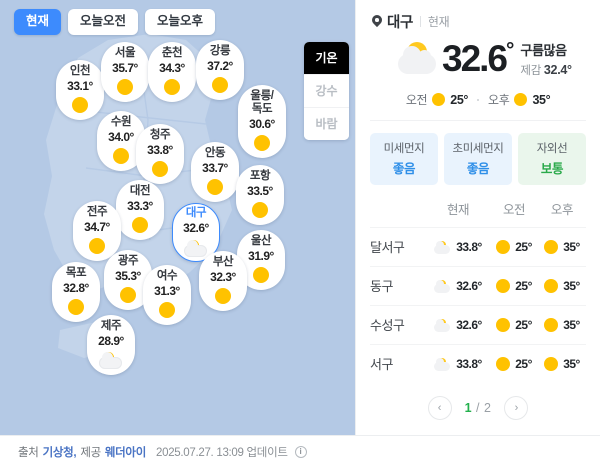 This screenshot has width=600, height=467. Describe the element at coordinates (196, 228) in the screenshot. I see `map-pin-temperature: 32.6°` at that location.